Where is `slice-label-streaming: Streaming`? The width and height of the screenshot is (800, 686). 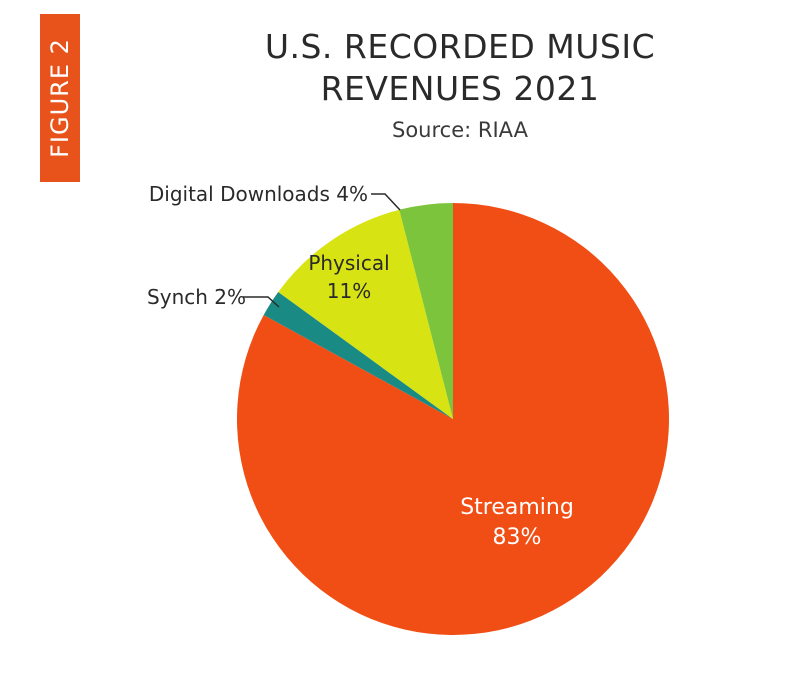 slice-label-streaming: Streaming is located at coordinates (517, 507).